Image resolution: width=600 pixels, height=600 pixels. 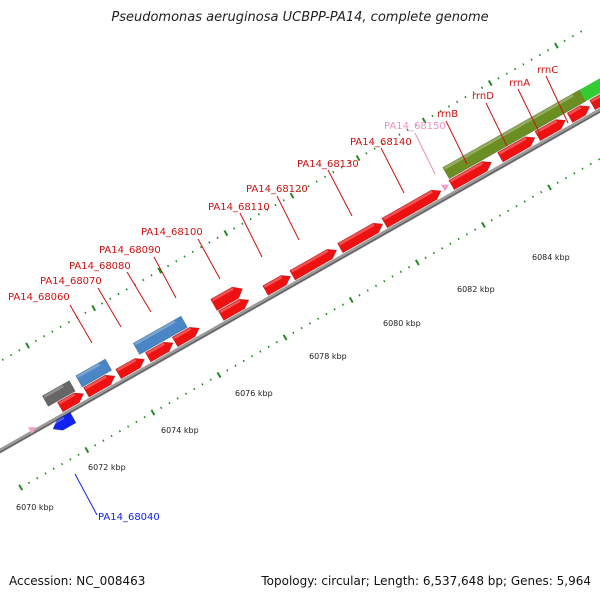 What do you see at coordinates (277, 189) in the screenshot?
I see `feature-label-pa14-68120: PA14_68120` at bounding box center [277, 189].